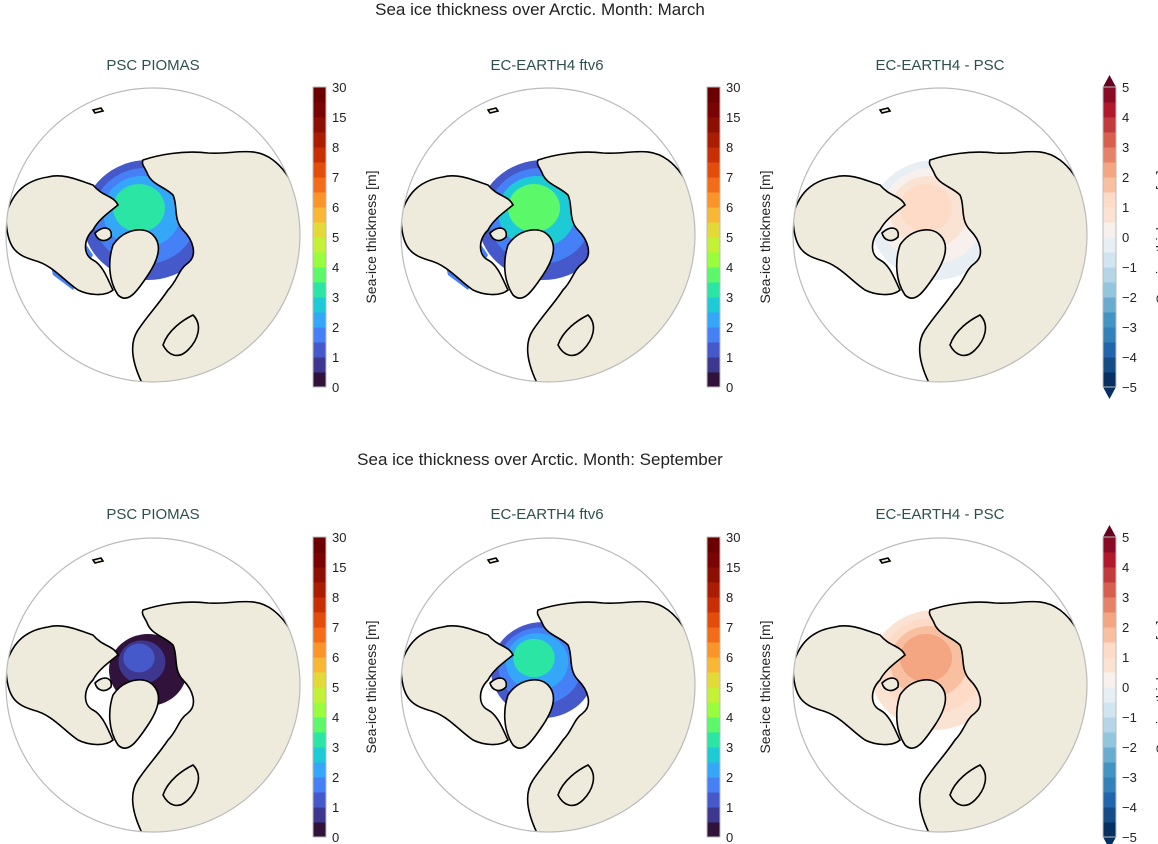 This screenshot has width=1158, height=844. What do you see at coordinates (534, 208) in the screenshot?
I see `ice-field` at bounding box center [534, 208].